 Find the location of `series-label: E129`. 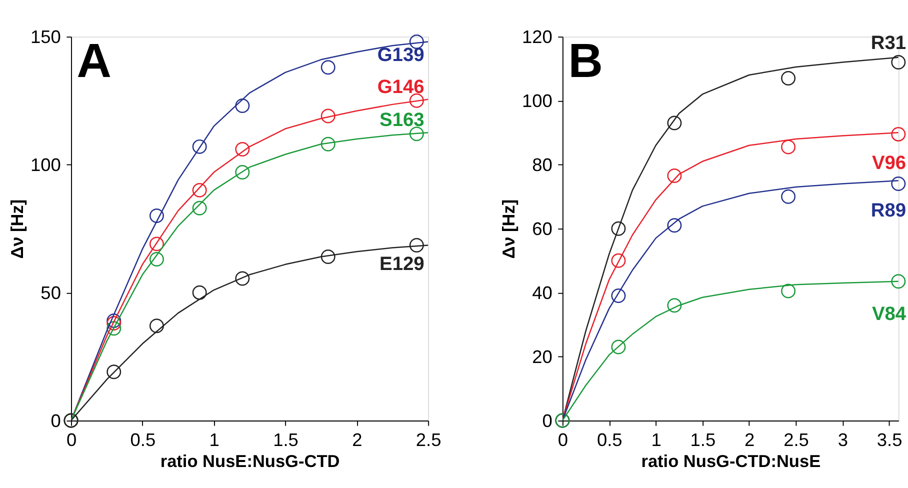

series-label: E129 is located at coordinates (402, 265).